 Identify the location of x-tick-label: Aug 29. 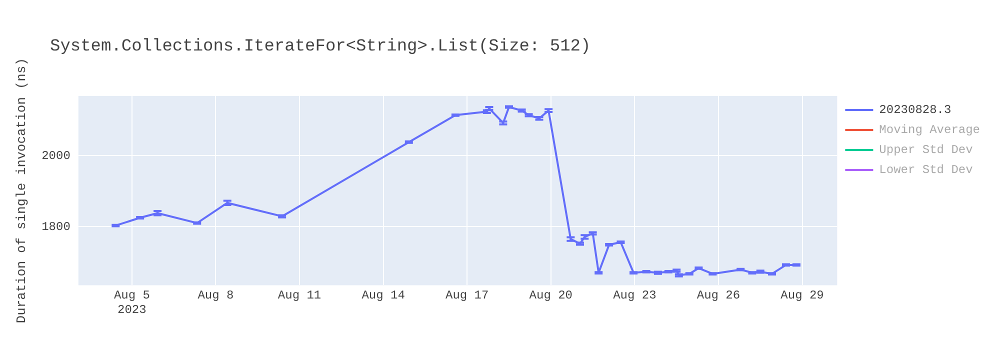
(802, 295).